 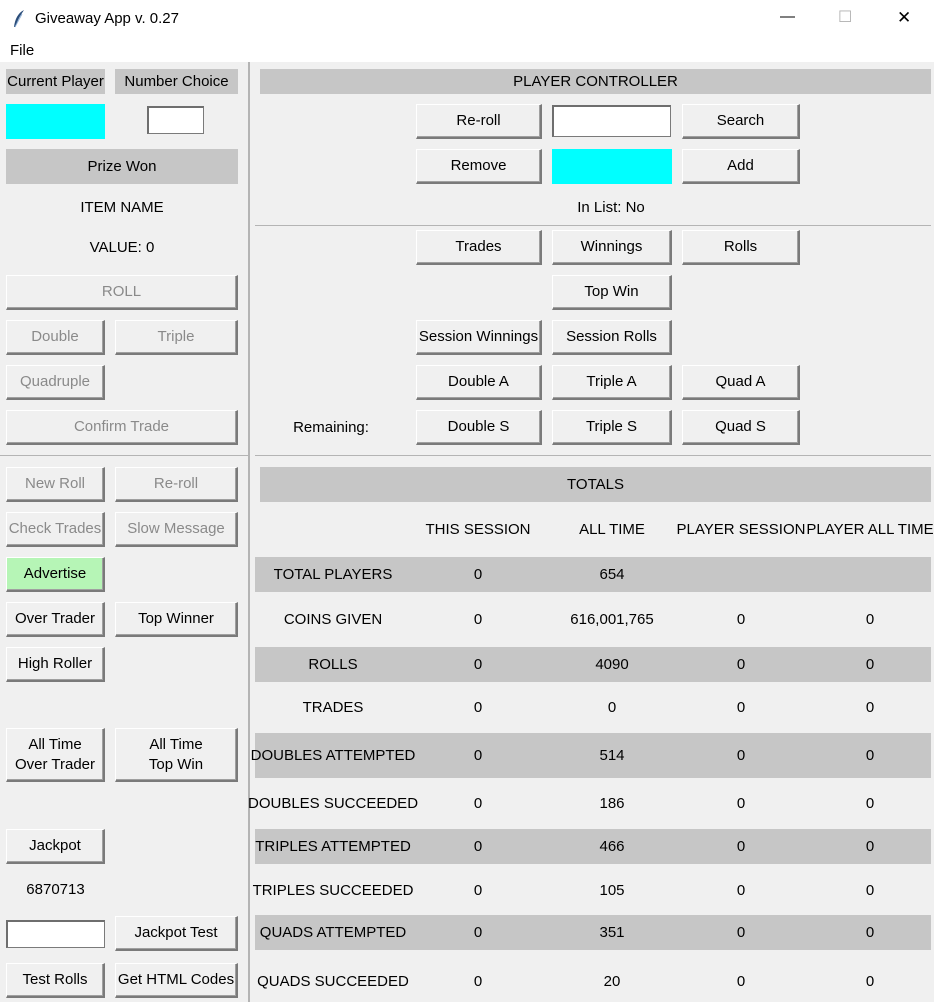 I want to click on add-button: Add, so click(x=741, y=166).